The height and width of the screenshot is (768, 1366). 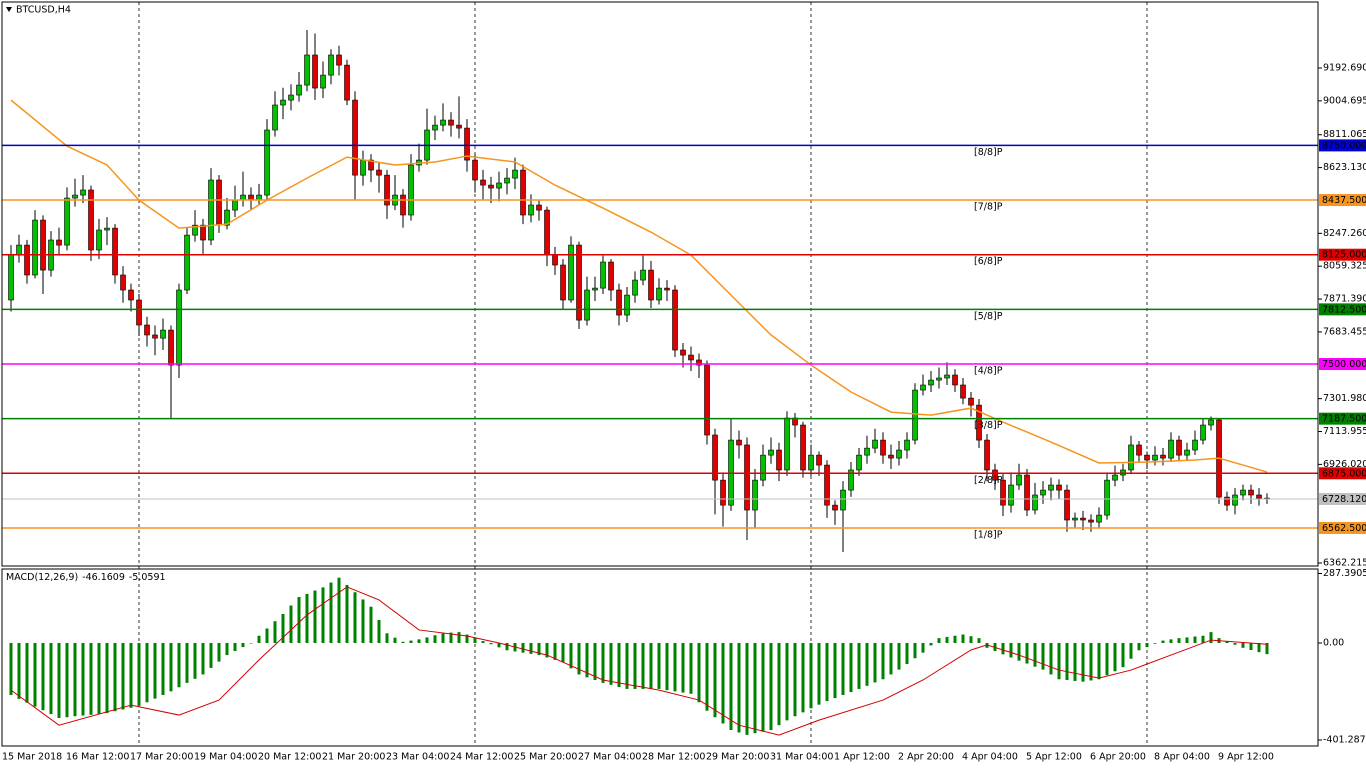 I want to click on level-name: [1/8]P, so click(x=988, y=534).